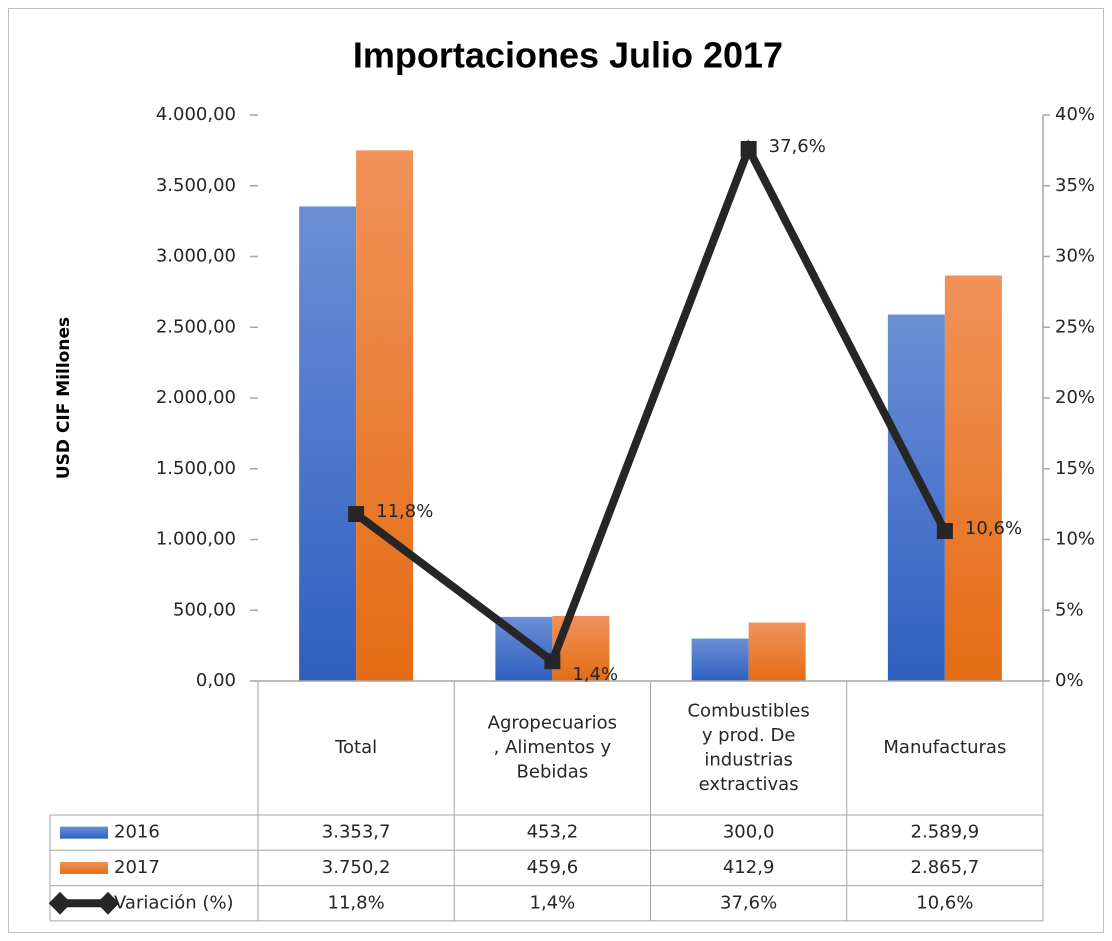 Image resolution: width=1112 pixels, height=941 pixels. I want to click on category-label: Agropecuarios, Alimentos y Bebidas, so click(552, 748).